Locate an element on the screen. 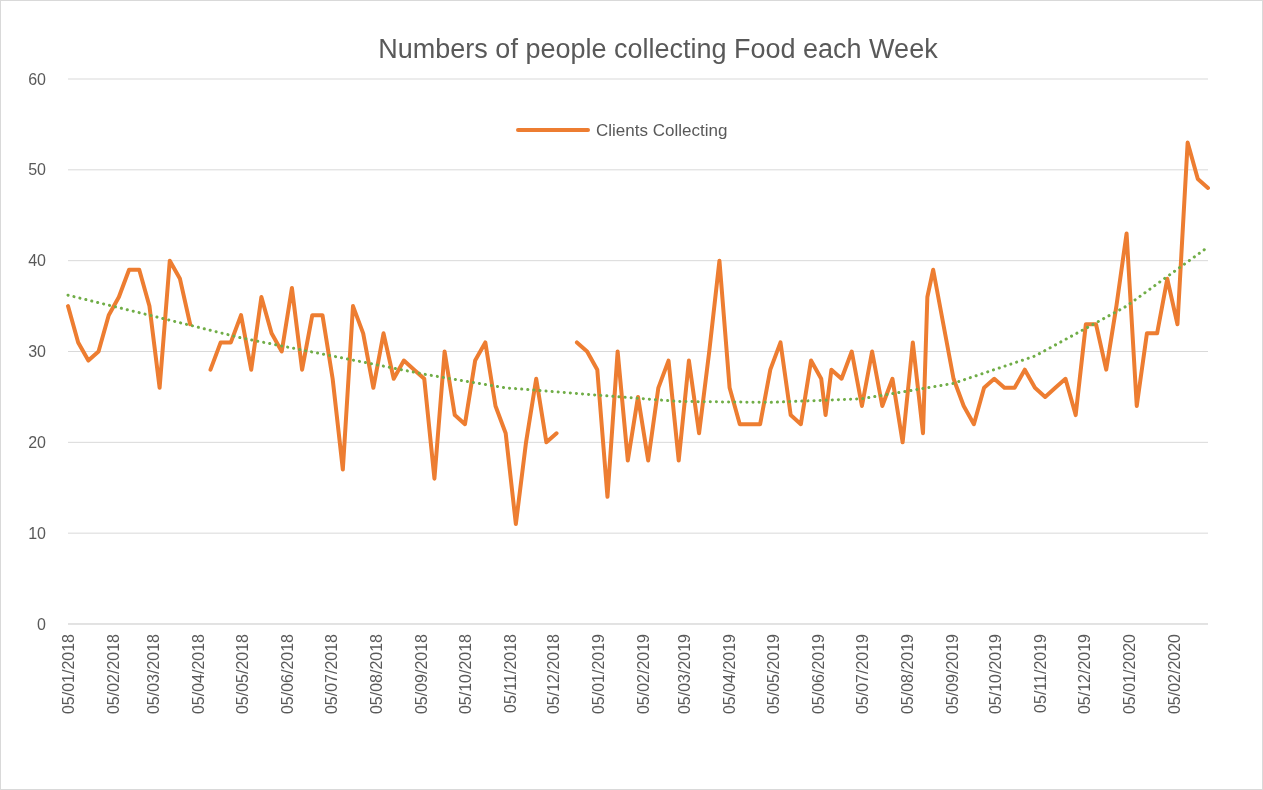  x-tick-label: 05/01/2018 is located at coordinates (68, 674).